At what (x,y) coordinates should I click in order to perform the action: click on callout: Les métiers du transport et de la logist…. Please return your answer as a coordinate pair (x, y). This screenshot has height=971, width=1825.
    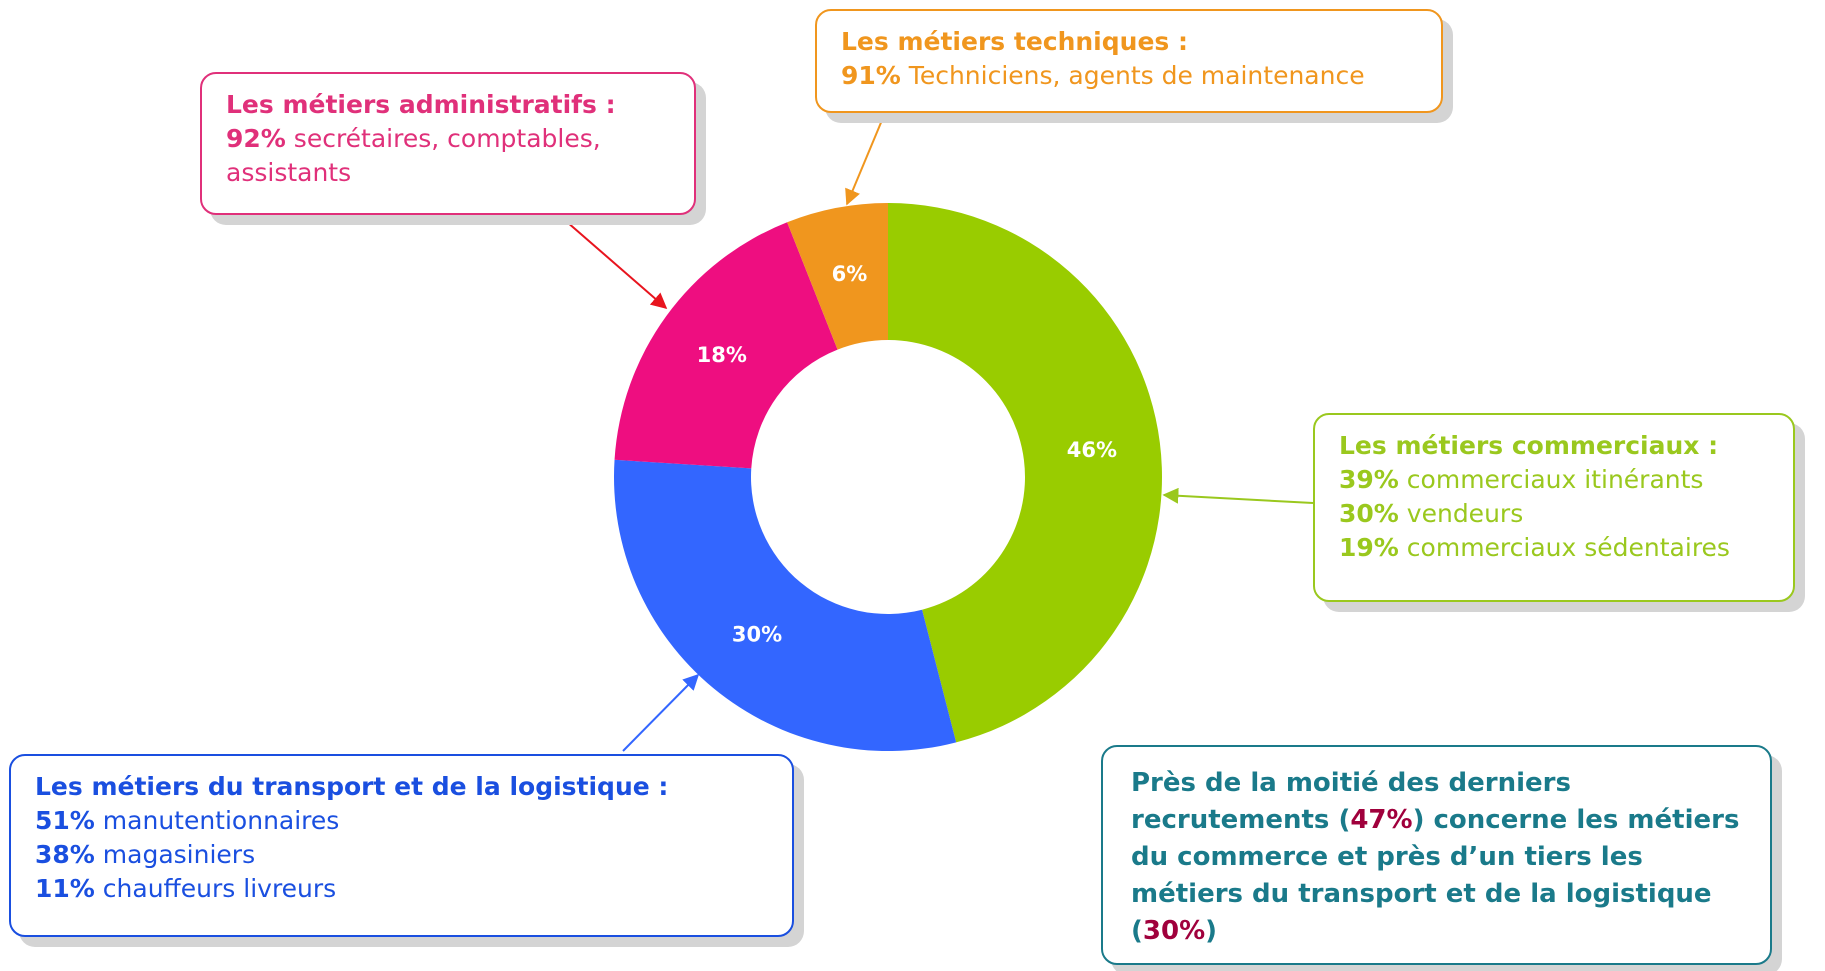
    Looking at the image, I should click on (401, 845).